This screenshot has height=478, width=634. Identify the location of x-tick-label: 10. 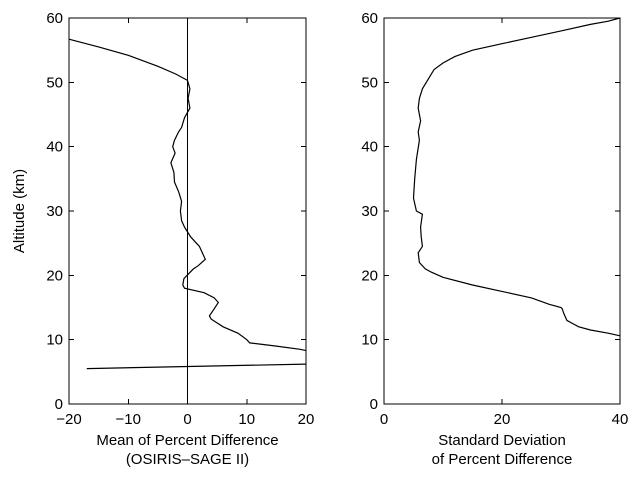
(246, 419).